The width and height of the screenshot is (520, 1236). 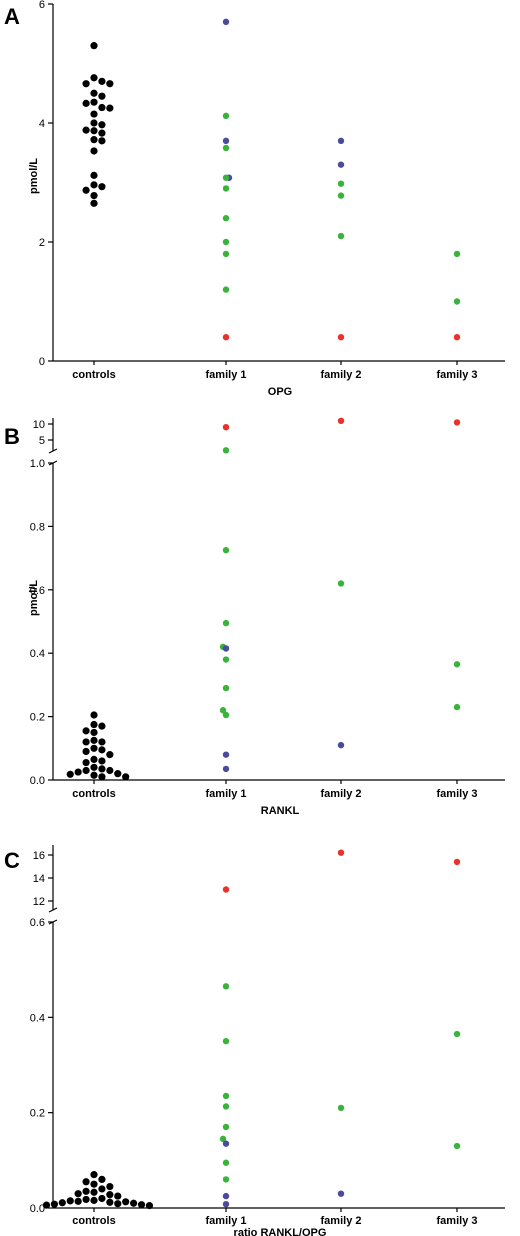 What do you see at coordinates (457, 794) in the screenshot?
I see `x-tick-label: family 3` at bounding box center [457, 794].